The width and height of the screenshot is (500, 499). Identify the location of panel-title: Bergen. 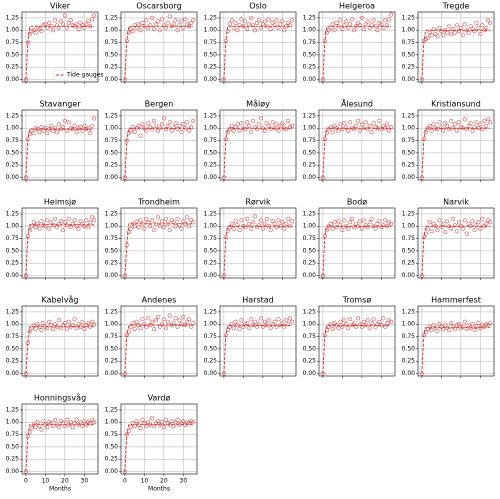
(159, 104).